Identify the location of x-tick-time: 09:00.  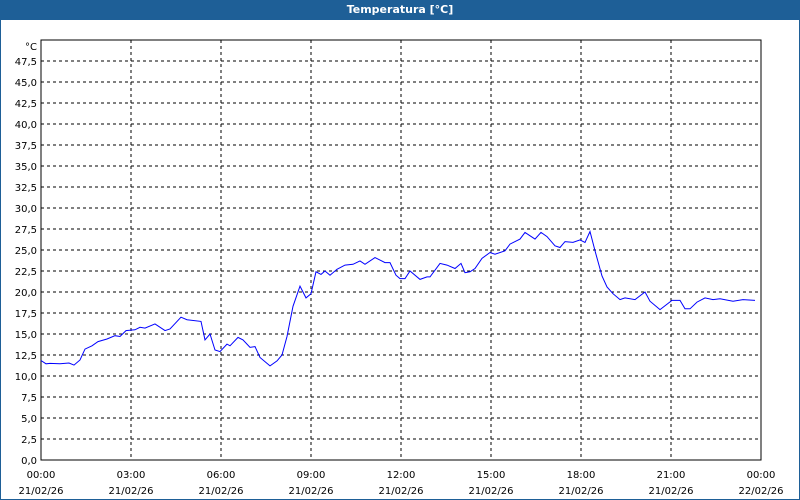
(311, 475).